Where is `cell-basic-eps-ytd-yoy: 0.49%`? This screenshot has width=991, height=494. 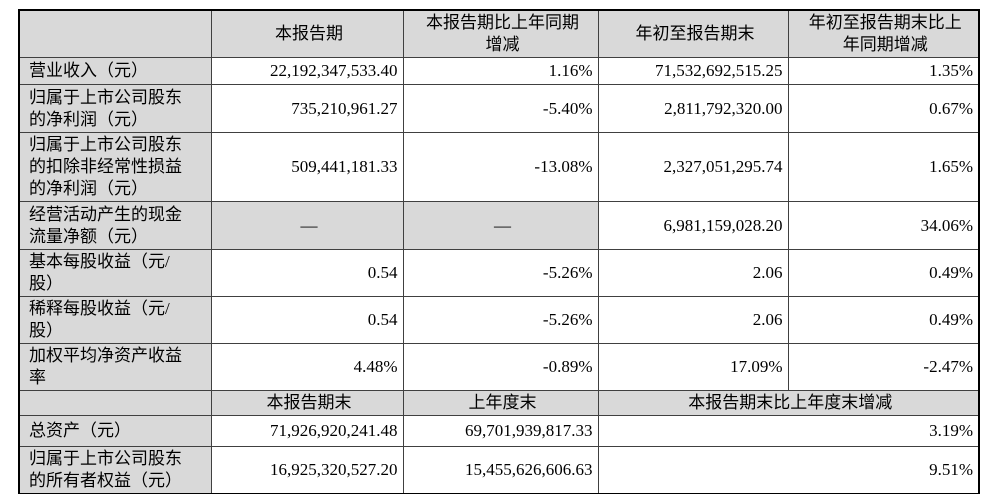 cell-basic-eps-ytd-yoy: 0.49% is located at coordinates (883, 273).